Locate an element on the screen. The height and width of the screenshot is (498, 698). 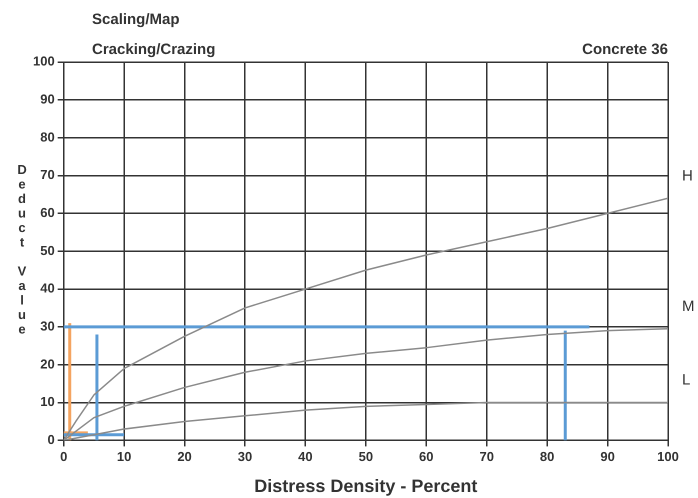
x-tick-label: 40 is located at coordinates (305, 456).